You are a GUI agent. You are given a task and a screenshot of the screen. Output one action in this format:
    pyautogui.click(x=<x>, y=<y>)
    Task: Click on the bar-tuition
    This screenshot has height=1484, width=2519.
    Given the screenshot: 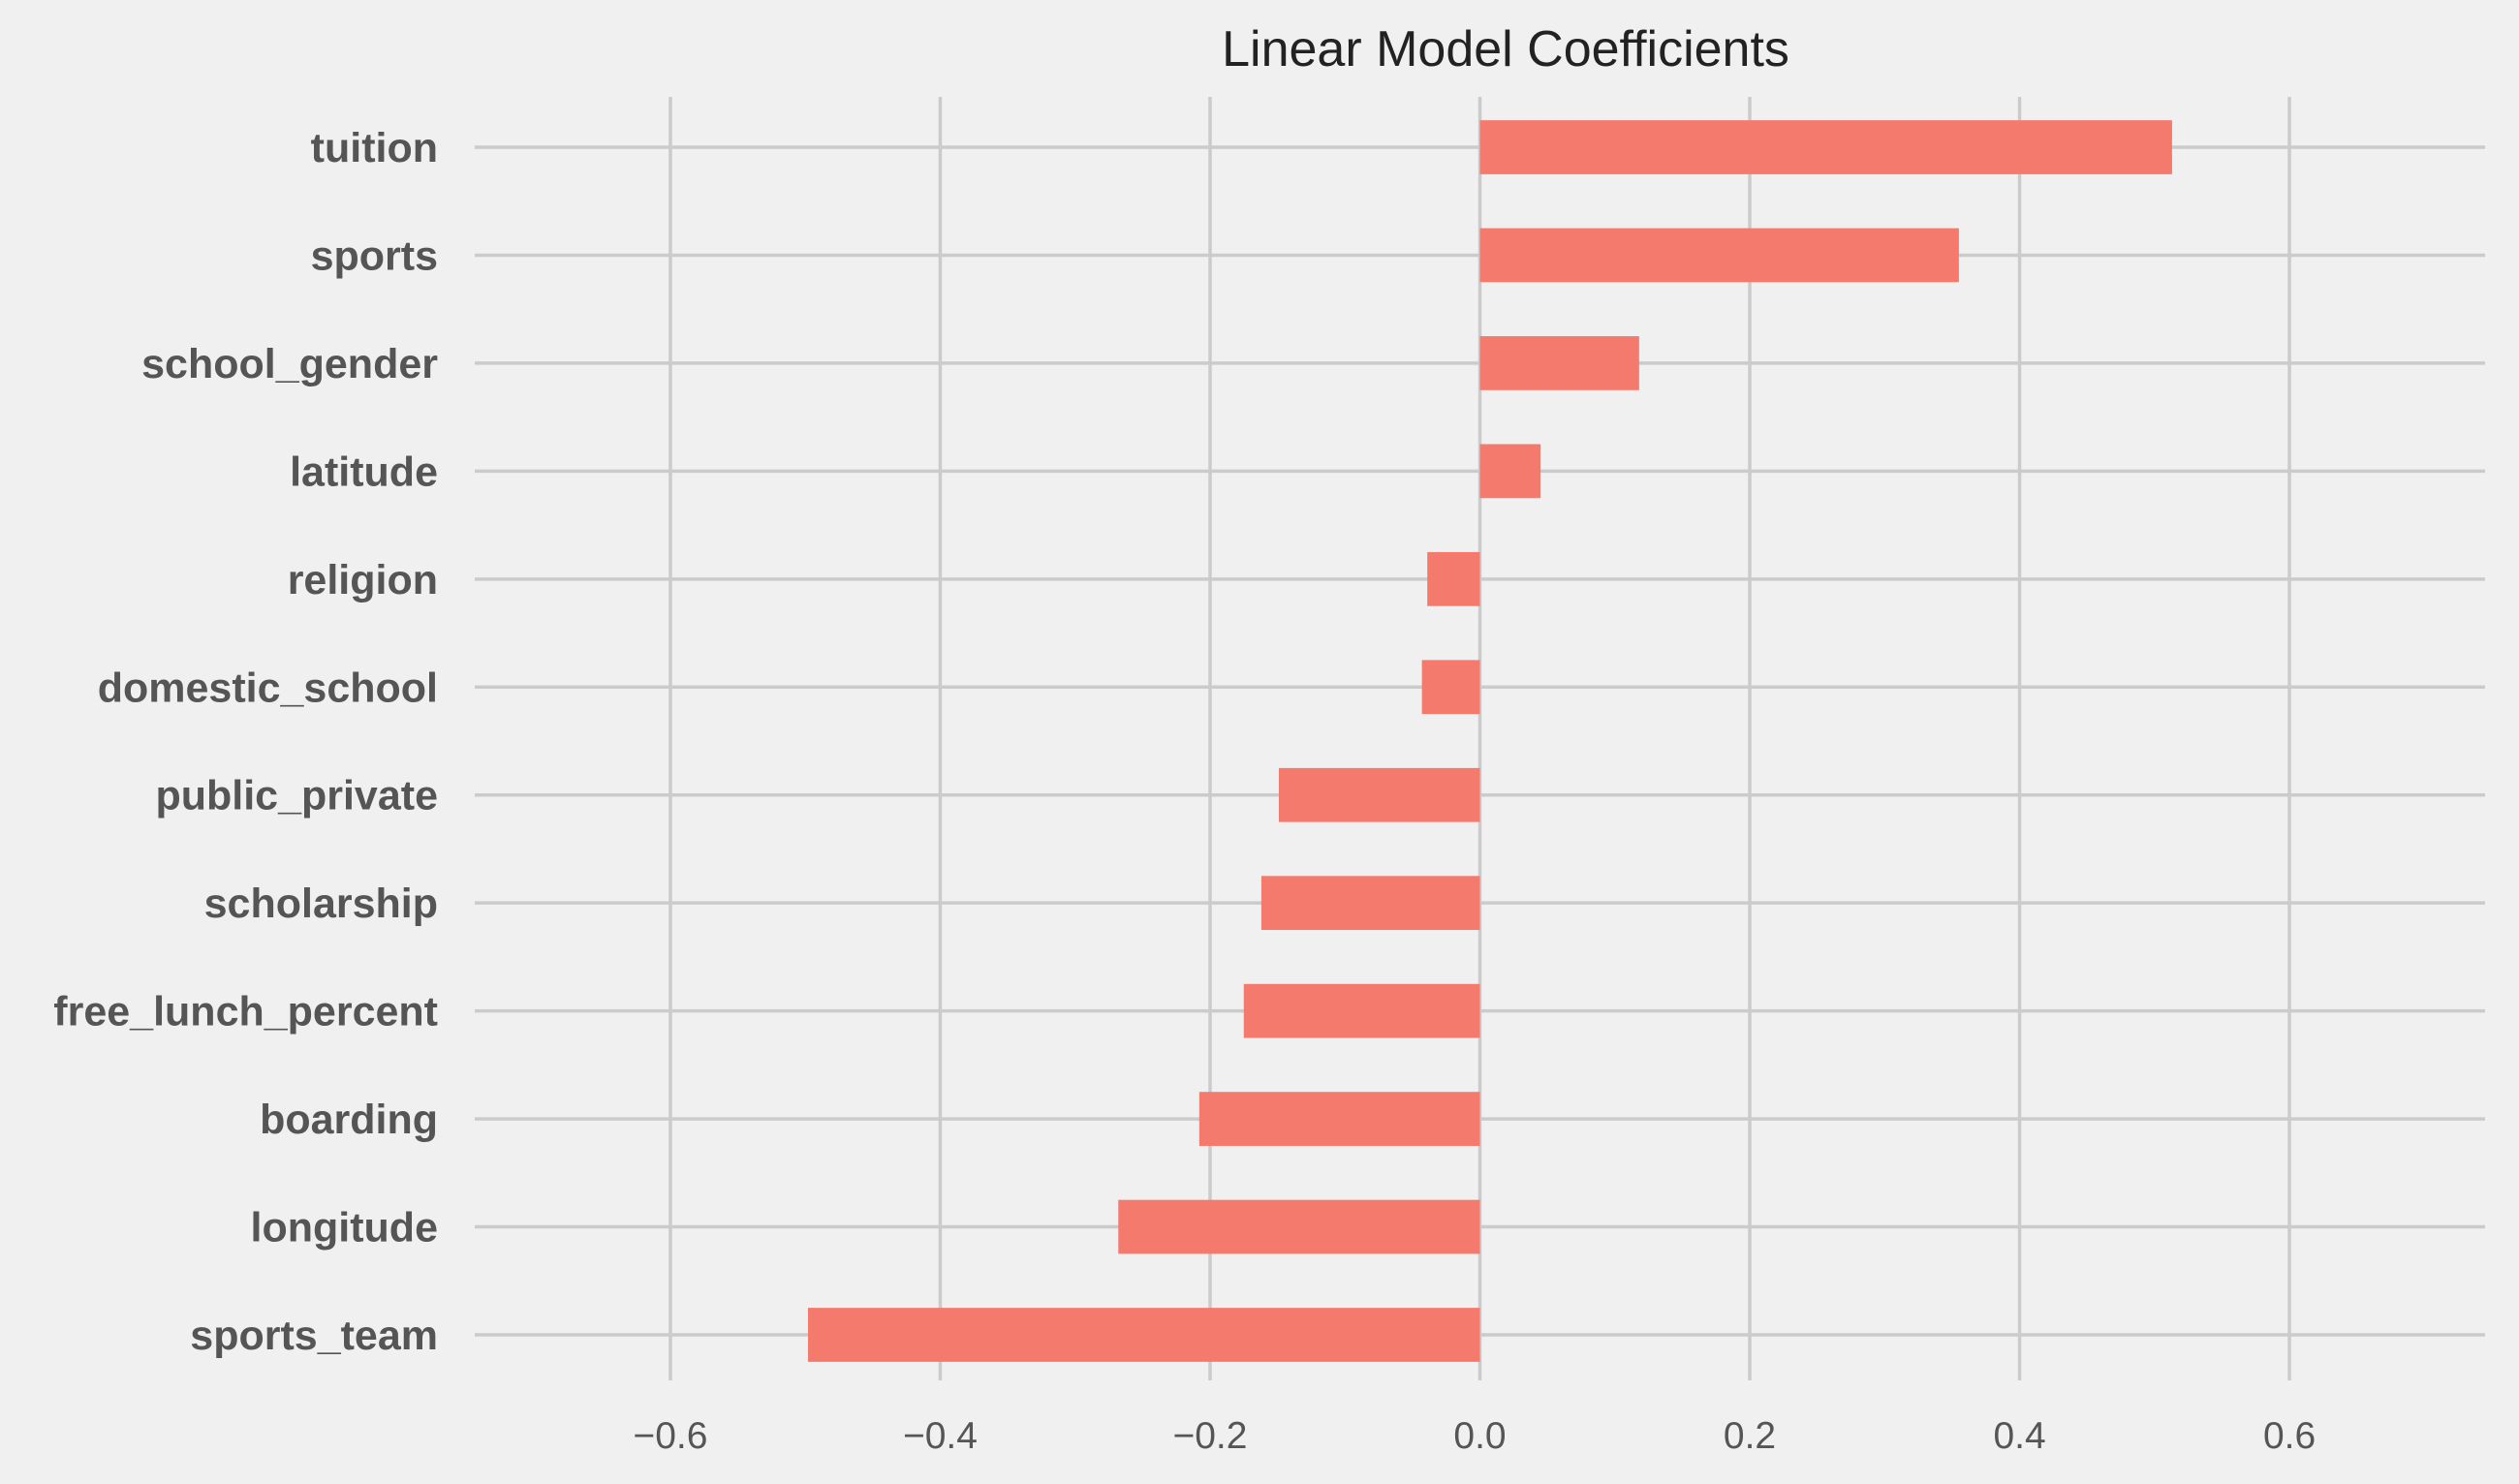 What is the action you would take?
    pyautogui.click(x=1825, y=147)
    